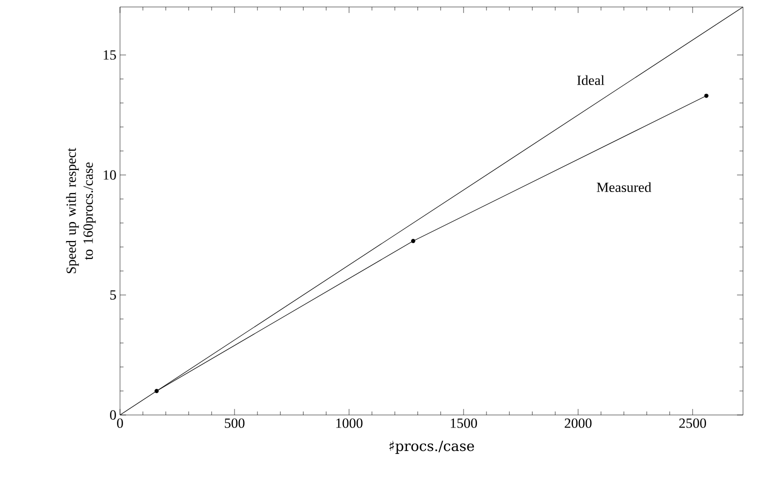 This screenshot has width=769, height=492. What do you see at coordinates (113, 295) in the screenshot?
I see `y-tick-label: 5` at bounding box center [113, 295].